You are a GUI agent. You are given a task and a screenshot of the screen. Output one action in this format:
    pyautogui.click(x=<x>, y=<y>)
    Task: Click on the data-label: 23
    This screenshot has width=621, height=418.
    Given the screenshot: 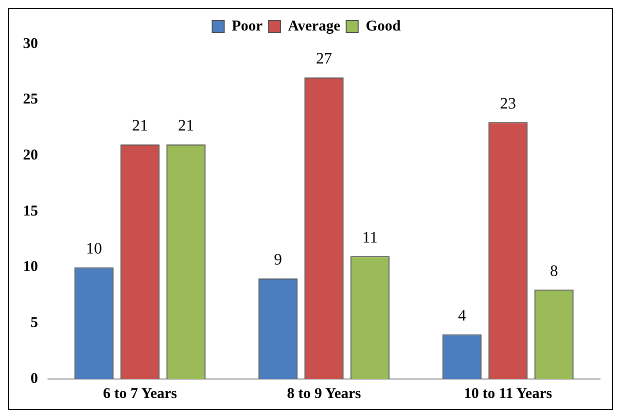 What is the action you would take?
    pyautogui.click(x=508, y=103)
    